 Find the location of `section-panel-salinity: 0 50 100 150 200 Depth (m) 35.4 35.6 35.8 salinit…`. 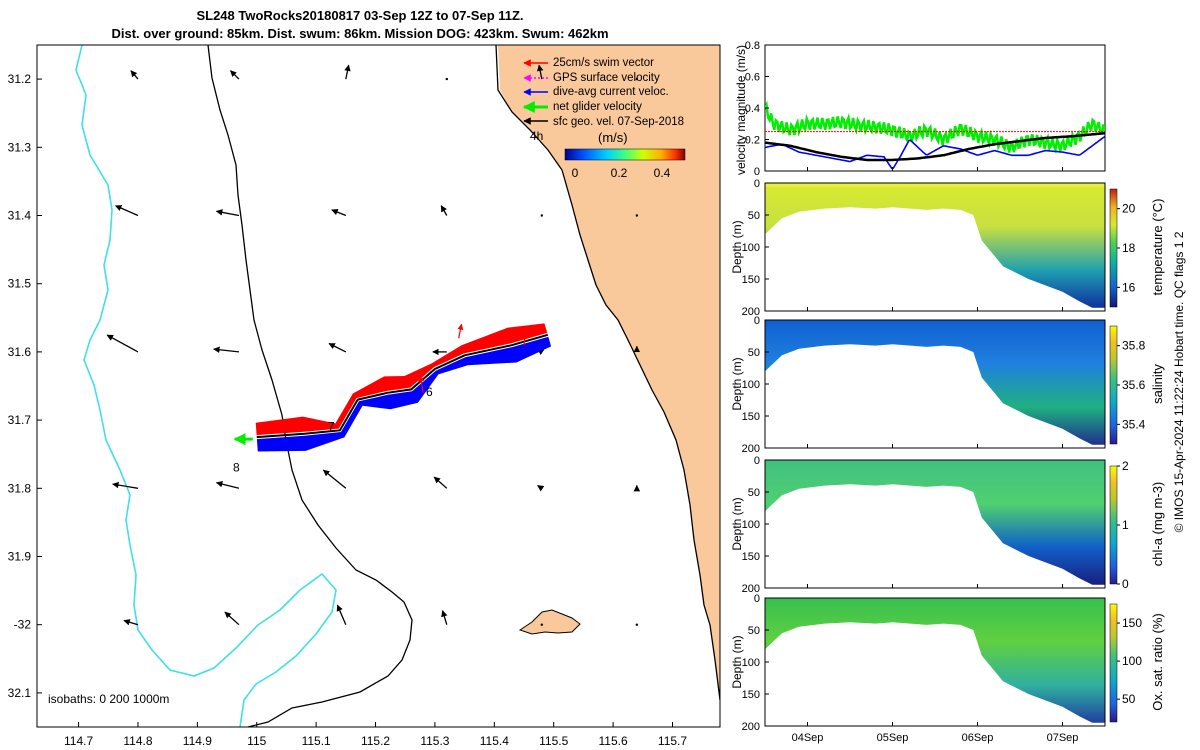

section-panel-salinity: 0 50 100 150 200 Depth (m) 35.4 35.6 35.8 salinit… is located at coordinates (947, 385).